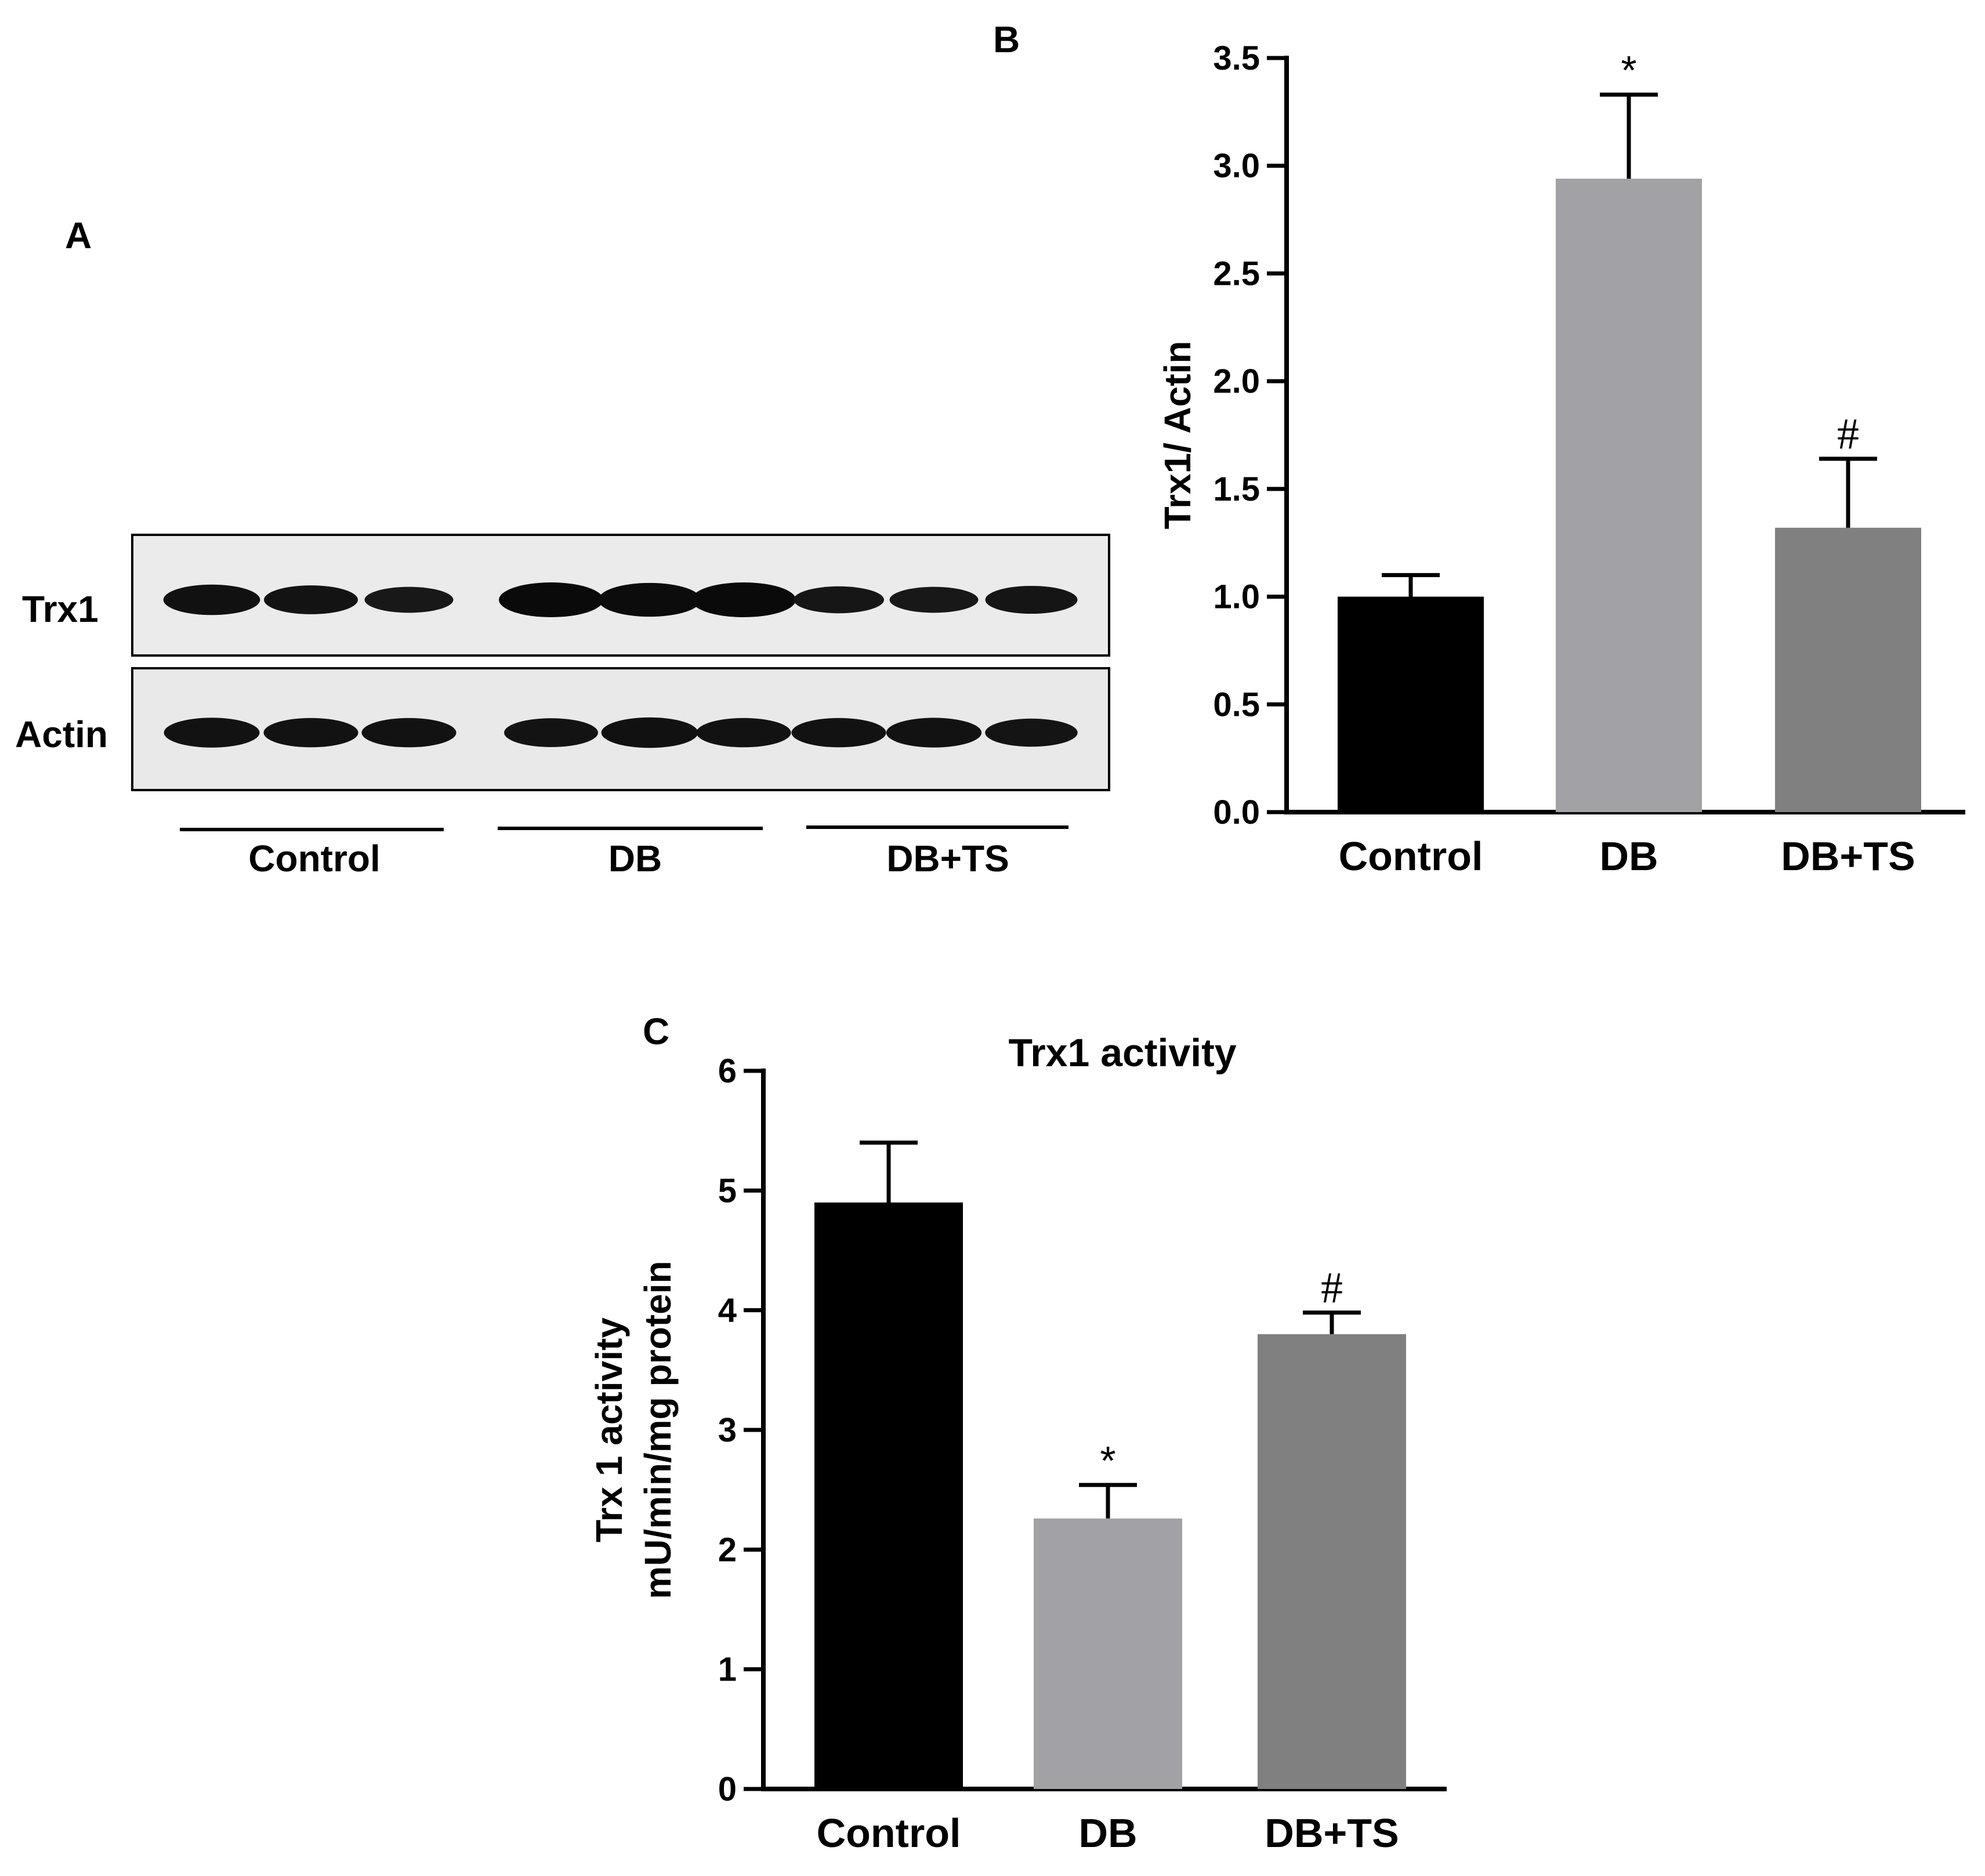 The width and height of the screenshot is (1985, 1876). What do you see at coordinates (1007, 39) in the screenshot?
I see `panel-letter-b: B` at bounding box center [1007, 39].